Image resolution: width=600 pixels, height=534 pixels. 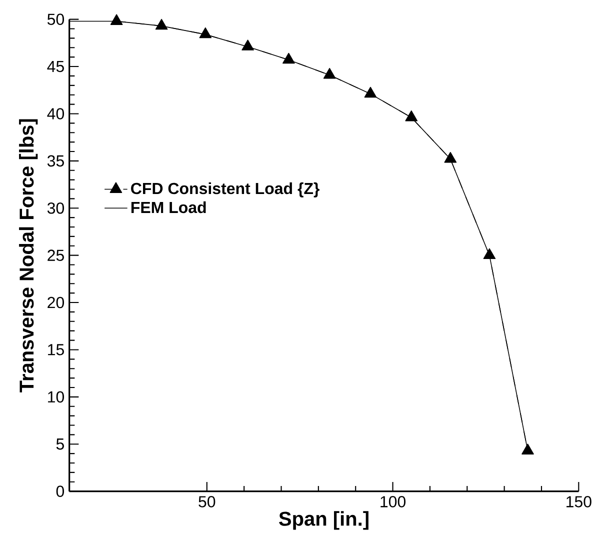 What do you see at coordinates (579, 502) in the screenshot?
I see `x-tick-label: 150` at bounding box center [579, 502].